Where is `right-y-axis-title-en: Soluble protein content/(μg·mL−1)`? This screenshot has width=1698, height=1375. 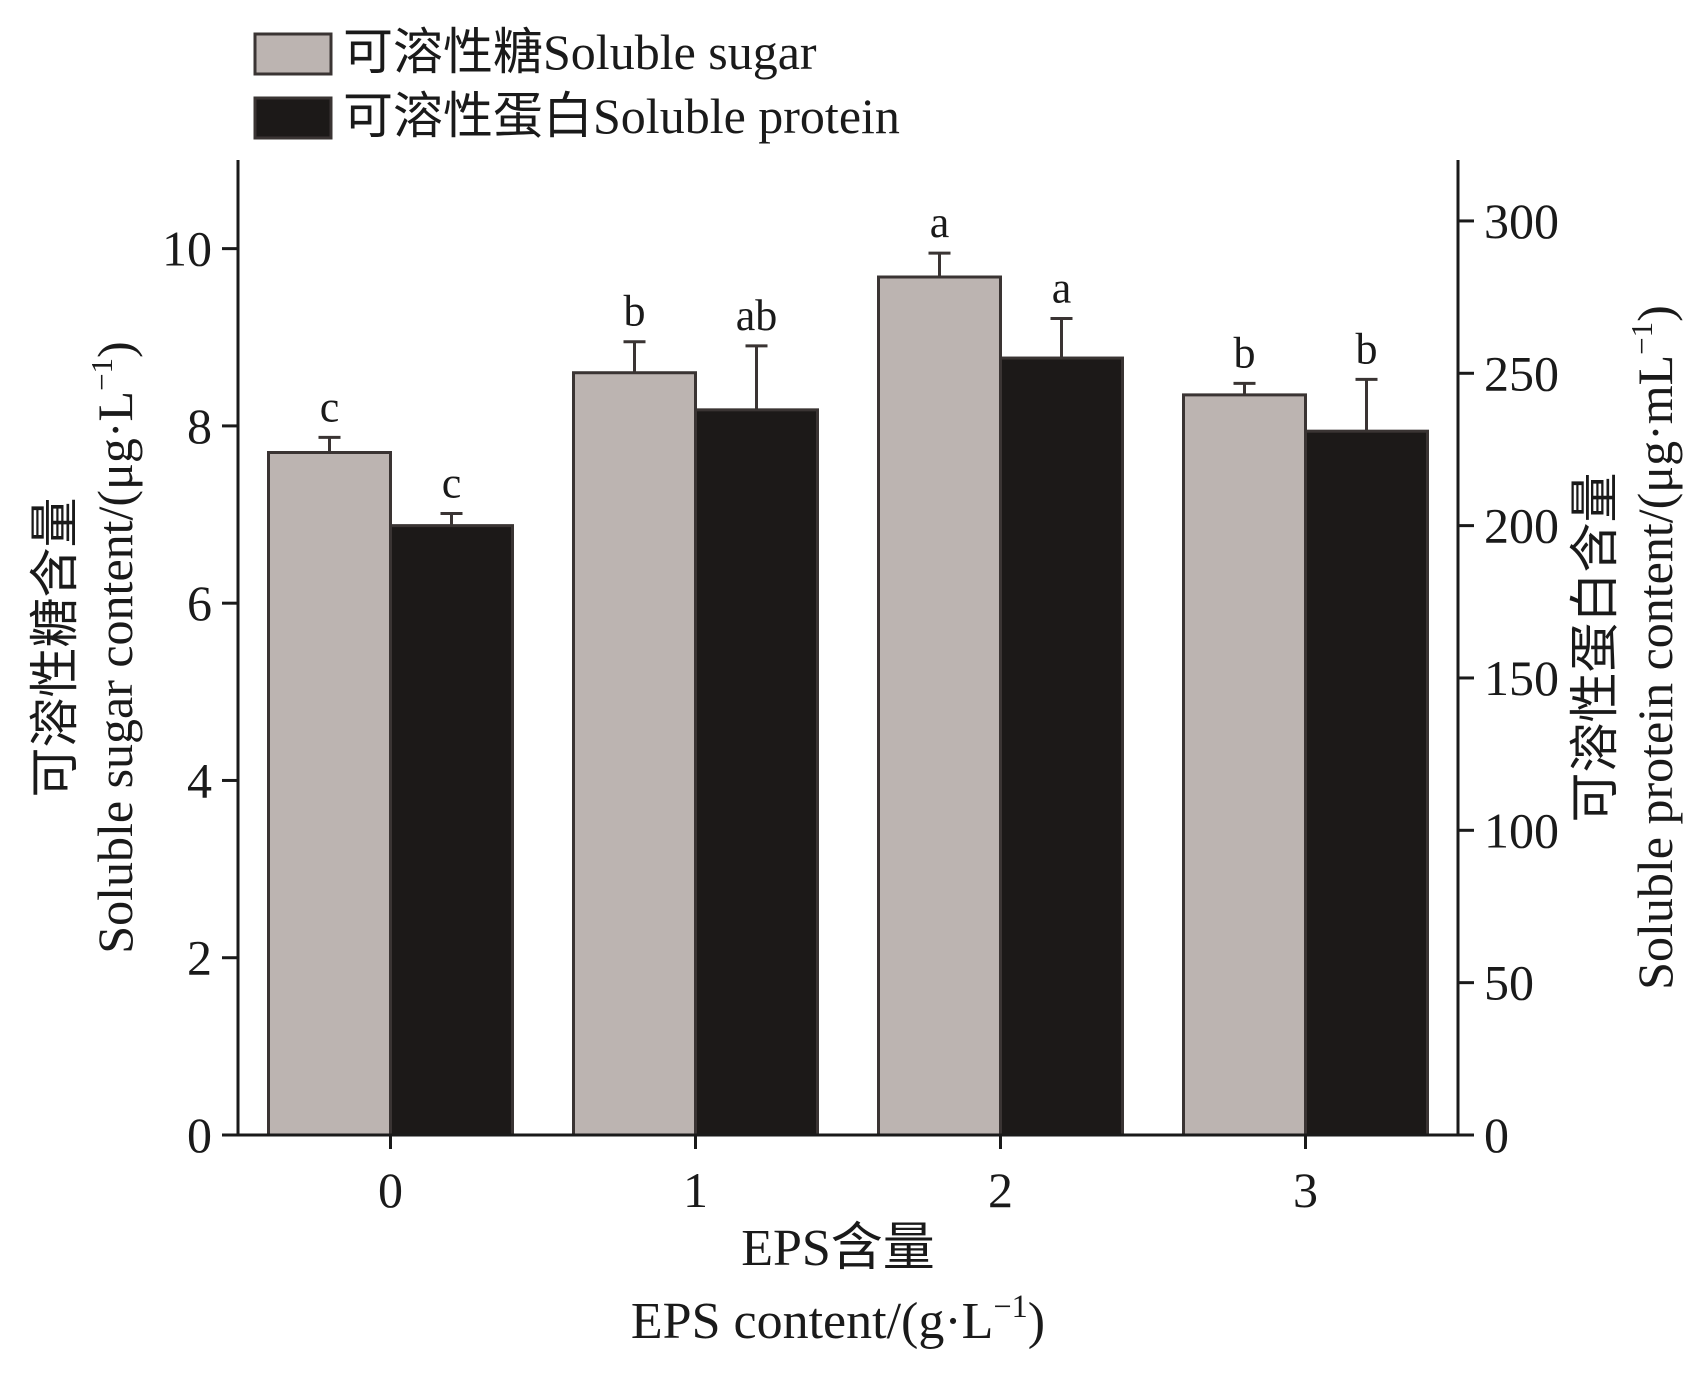 right-y-axis-title-en: Soluble protein content/(μg·mL−1) is located at coordinates (1653, 647).